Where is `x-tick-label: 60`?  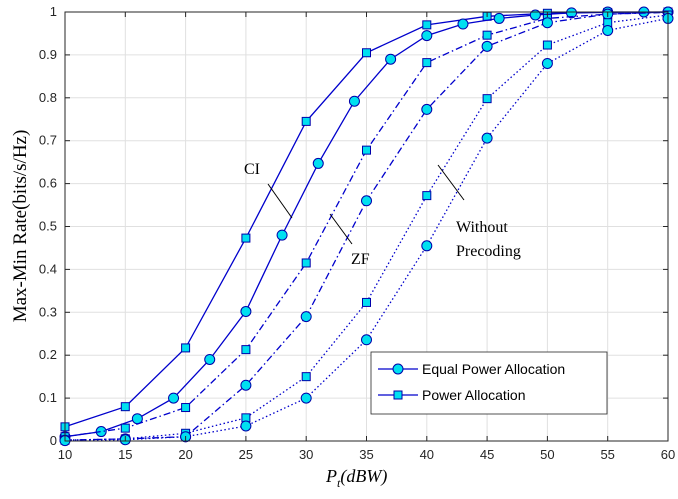 x-tick-label: 60 is located at coordinates (668, 454).